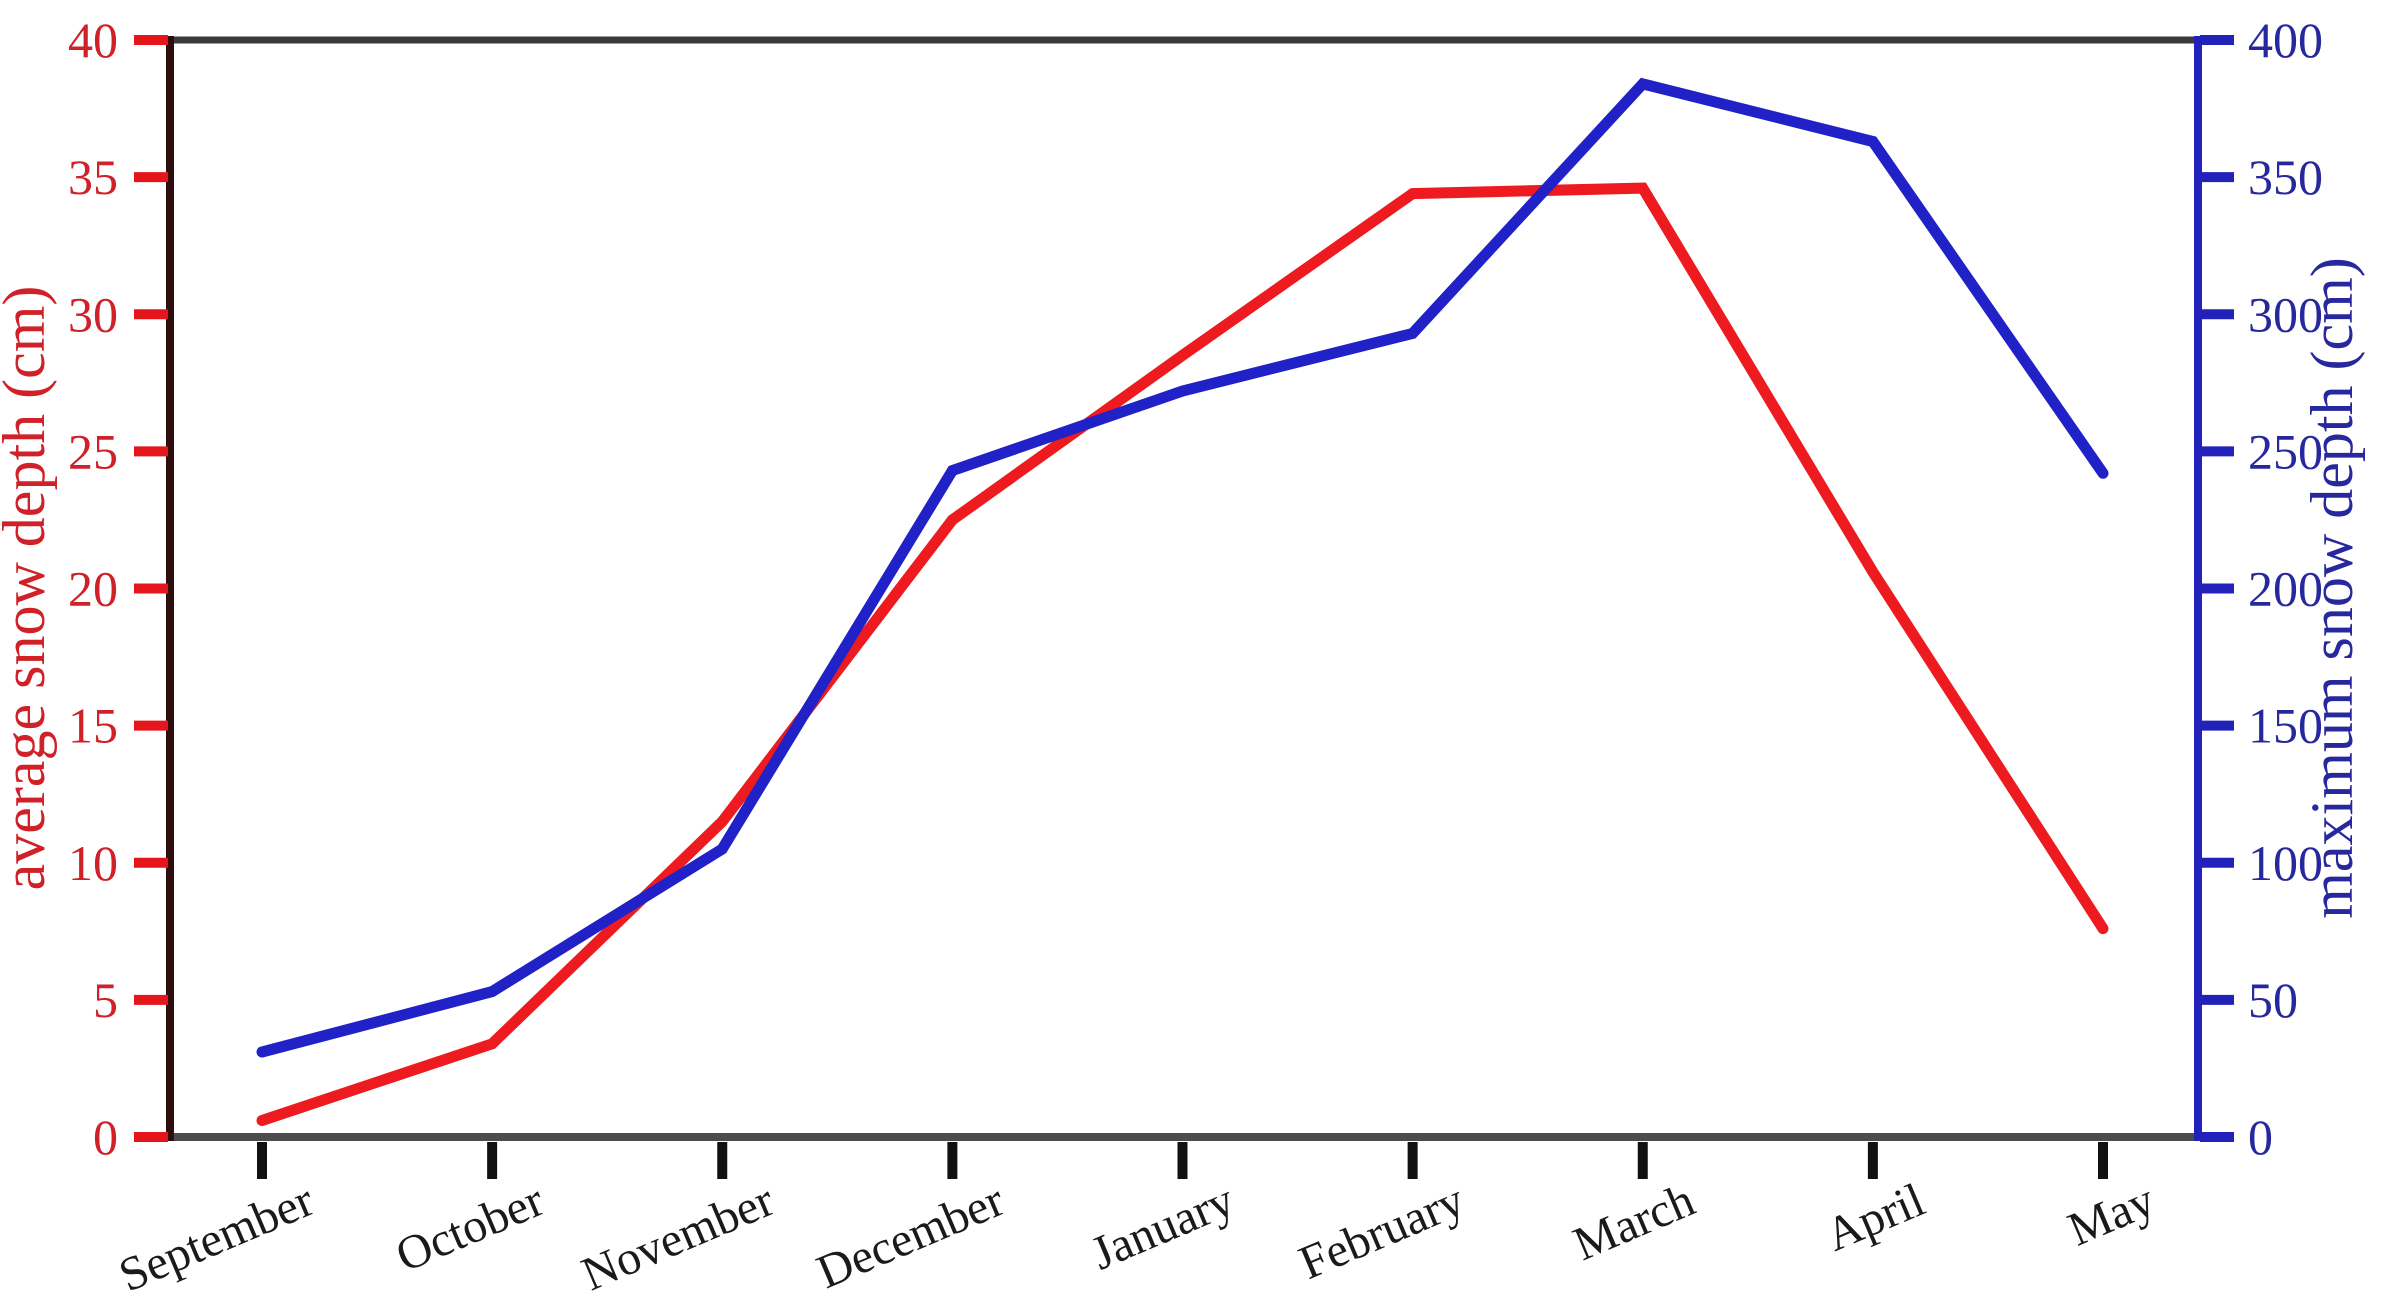 The height and width of the screenshot is (1301, 2391). What do you see at coordinates (93, 314) in the screenshot?
I see `left-axis-tick-label: 30` at bounding box center [93, 314].